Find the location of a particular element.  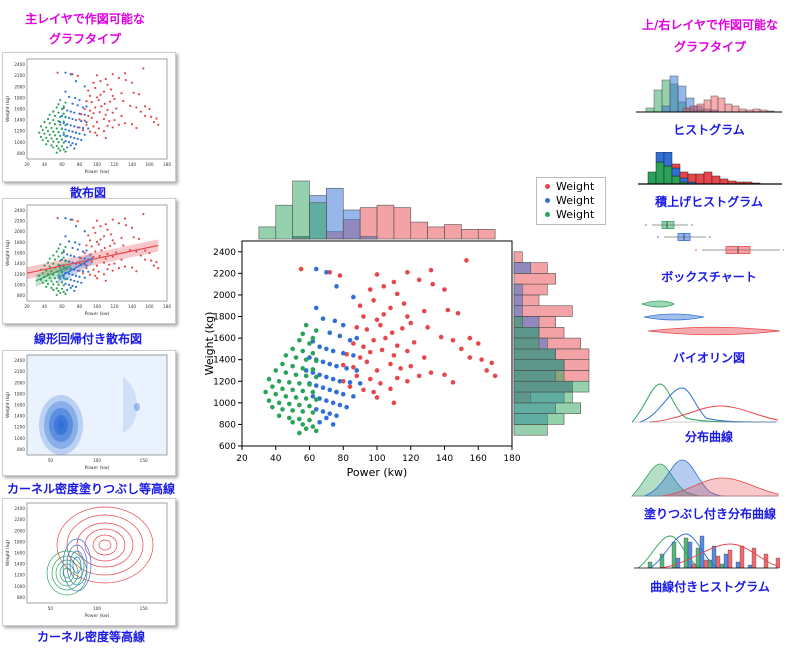

x-tick-label: 100 is located at coordinates (376, 459).